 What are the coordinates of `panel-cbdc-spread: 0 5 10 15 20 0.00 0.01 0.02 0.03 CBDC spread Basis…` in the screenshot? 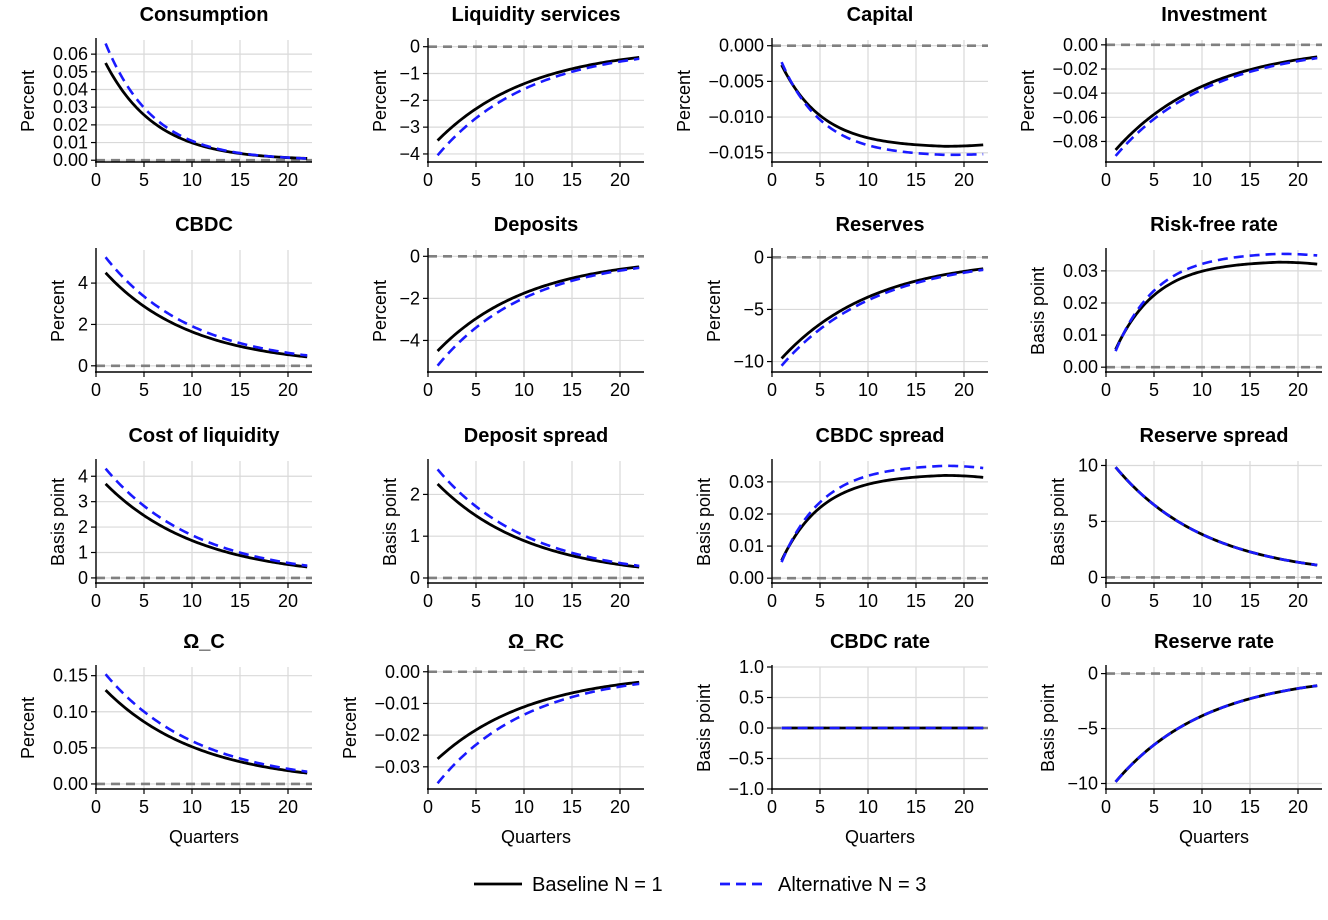 It's located at (841, 518).